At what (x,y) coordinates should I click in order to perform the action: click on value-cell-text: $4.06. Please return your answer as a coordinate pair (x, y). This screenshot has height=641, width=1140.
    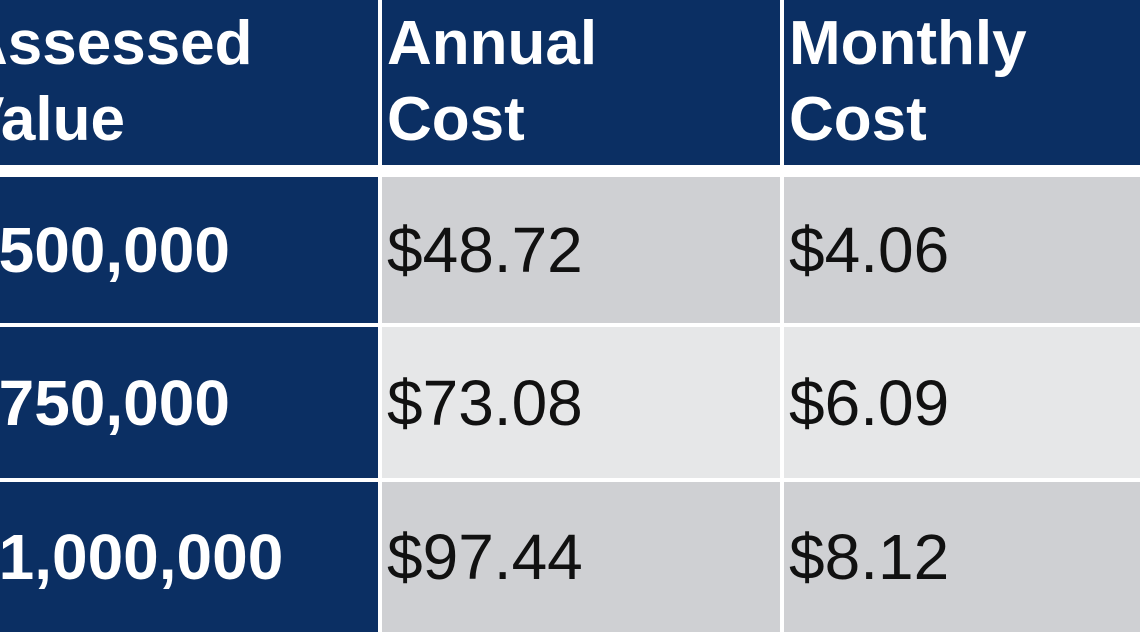
    Looking at the image, I should click on (869, 250).